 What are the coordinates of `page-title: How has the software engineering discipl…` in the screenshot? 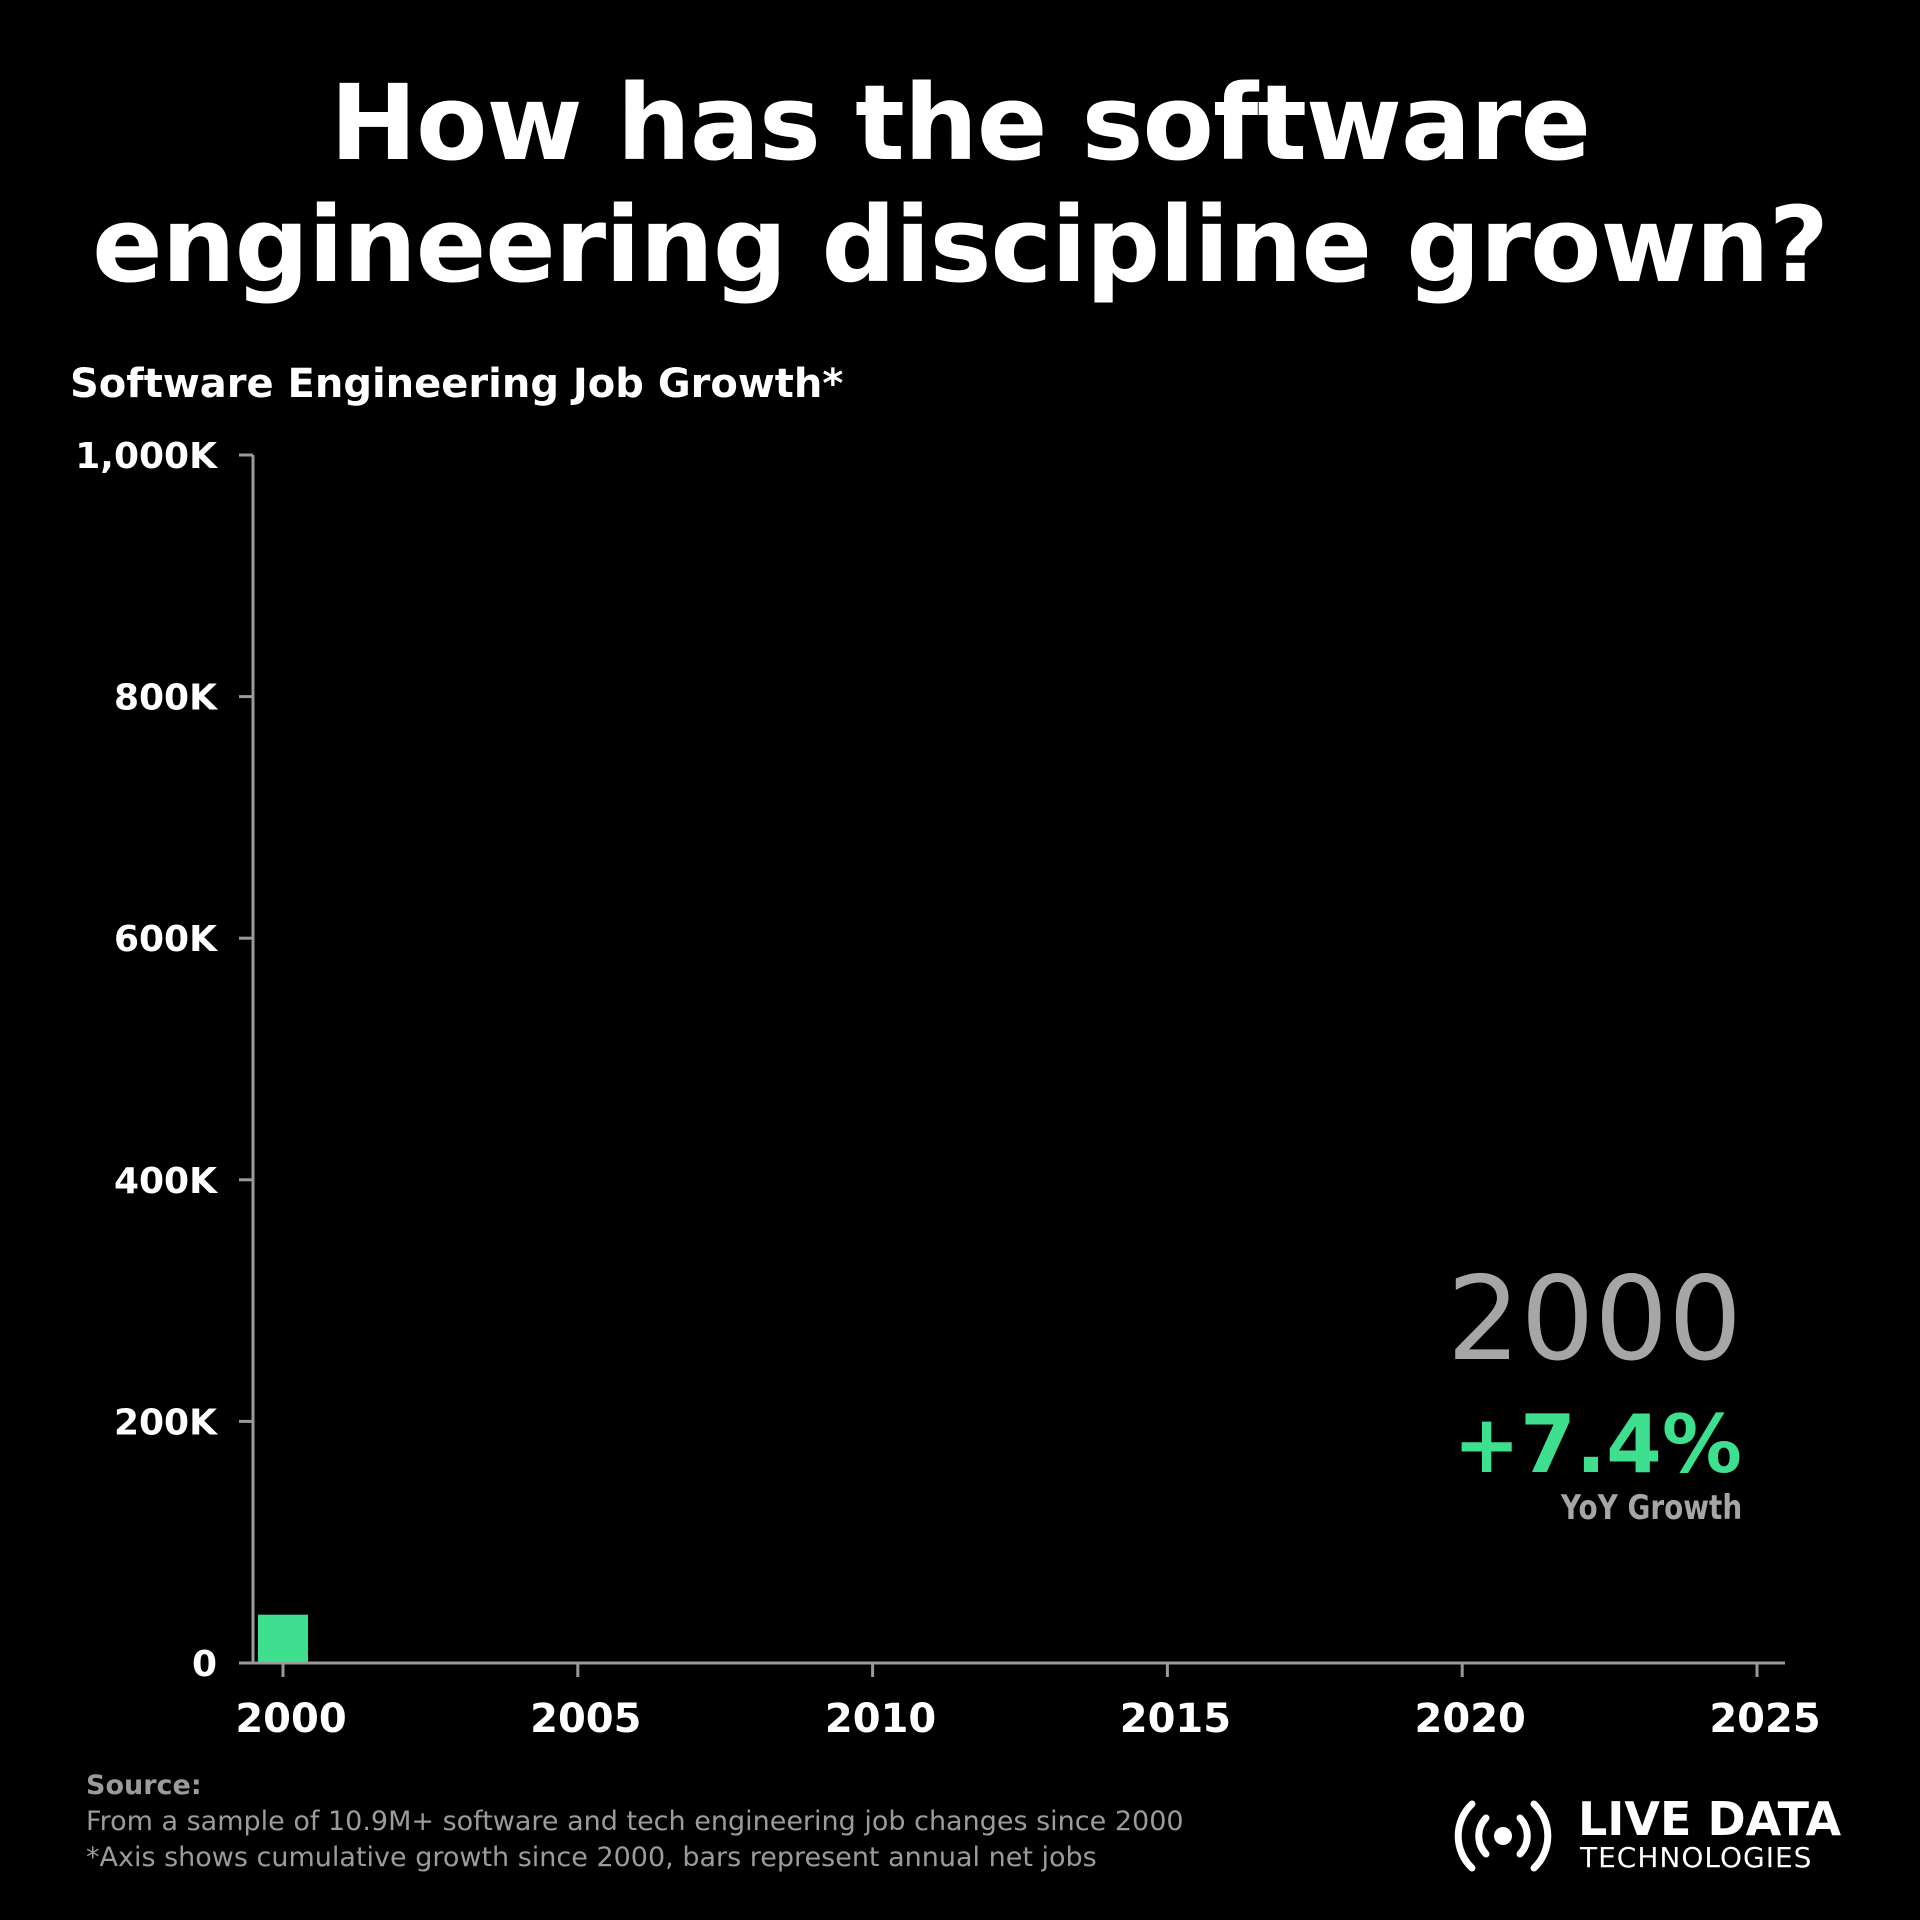 It's located at (960, 184).